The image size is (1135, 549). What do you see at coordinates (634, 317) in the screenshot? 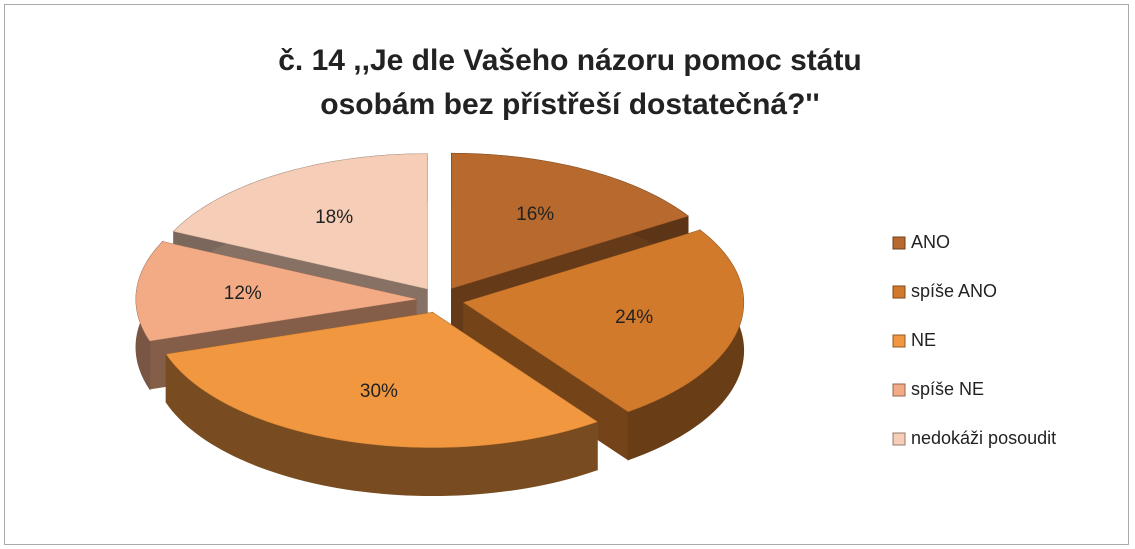
I see `data-label: 24%` at bounding box center [634, 317].